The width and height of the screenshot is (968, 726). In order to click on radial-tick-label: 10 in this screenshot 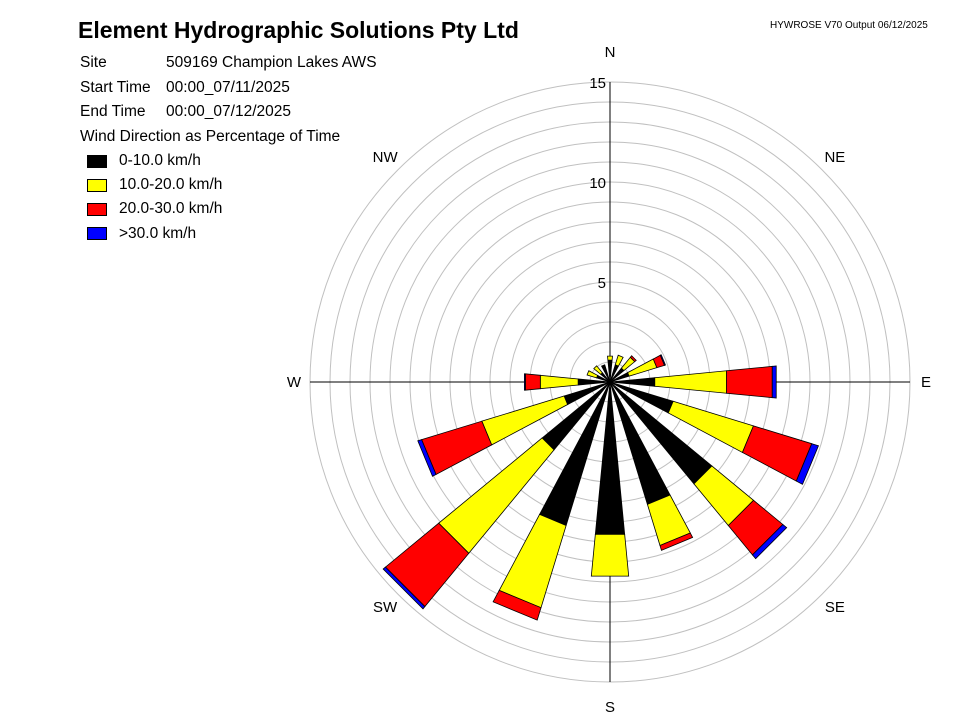, I will do `click(597, 183)`.